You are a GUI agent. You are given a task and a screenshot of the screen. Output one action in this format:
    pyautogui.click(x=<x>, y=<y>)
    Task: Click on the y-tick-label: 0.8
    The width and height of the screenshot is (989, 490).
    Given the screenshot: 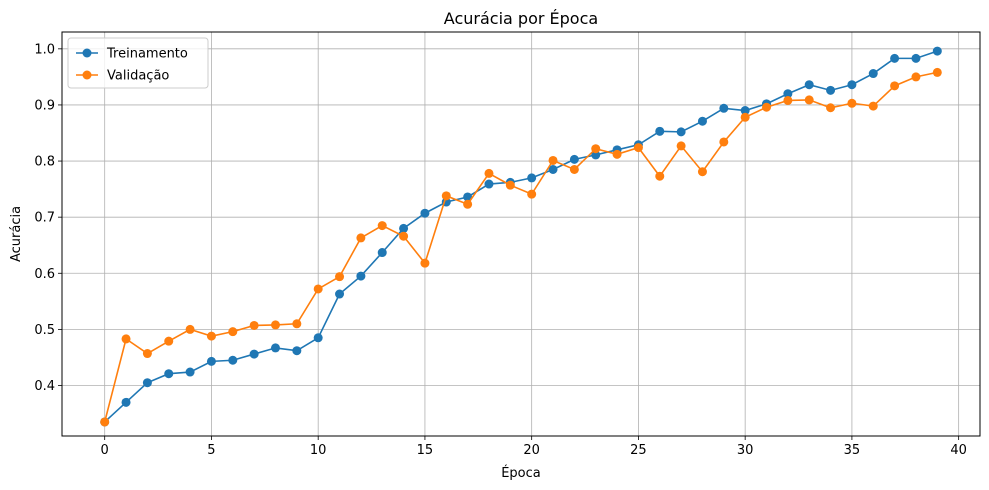 What is the action you would take?
    pyautogui.click(x=44, y=162)
    